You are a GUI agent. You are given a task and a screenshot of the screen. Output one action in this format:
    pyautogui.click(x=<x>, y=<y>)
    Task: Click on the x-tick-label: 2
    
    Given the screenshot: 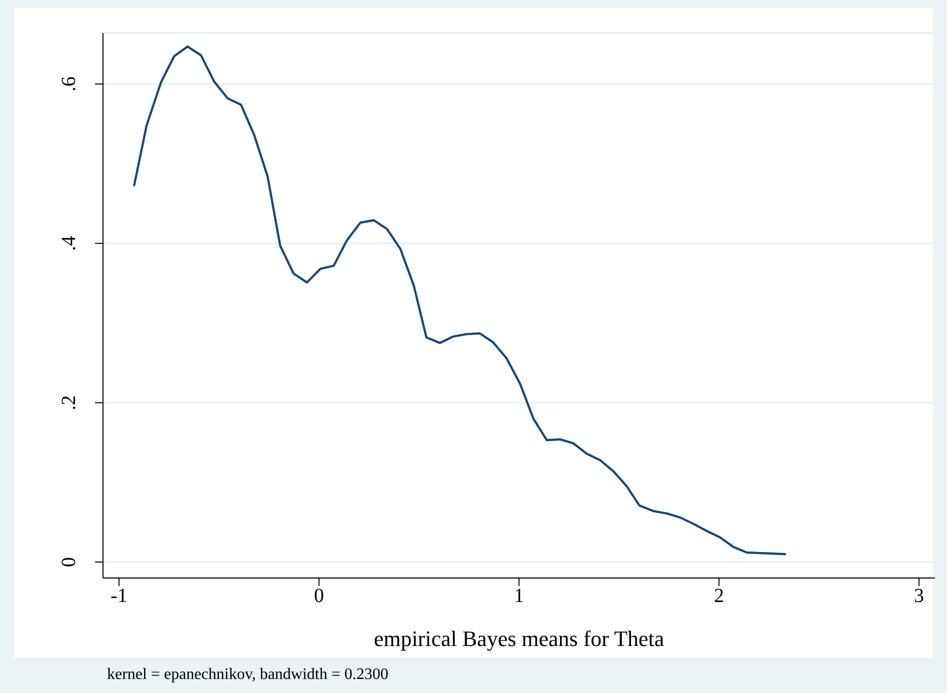 What is the action you would take?
    pyautogui.click(x=719, y=596)
    